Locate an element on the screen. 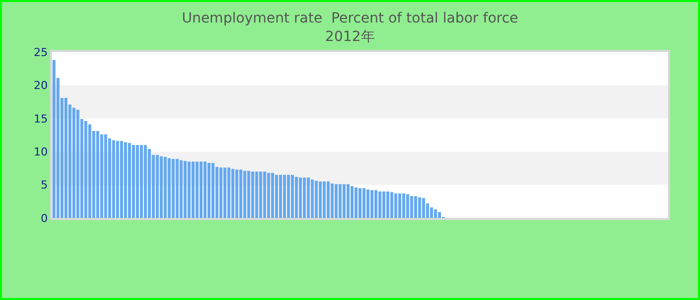 The width and height of the screenshot is (700, 300). y-tick-label: 5 is located at coordinates (44, 185).